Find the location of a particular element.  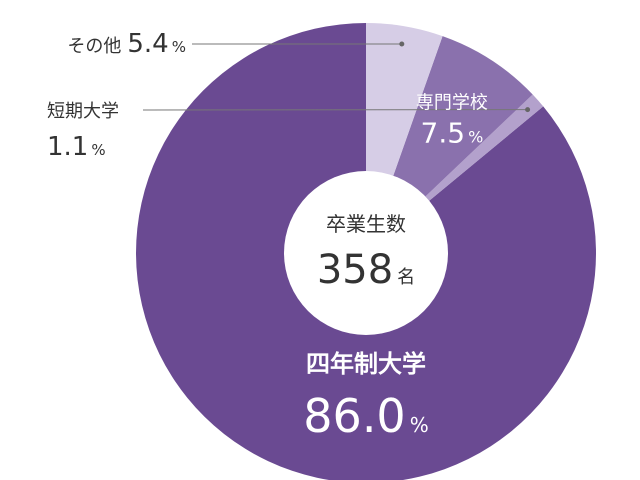

center-hole is located at coordinates (366, 253).